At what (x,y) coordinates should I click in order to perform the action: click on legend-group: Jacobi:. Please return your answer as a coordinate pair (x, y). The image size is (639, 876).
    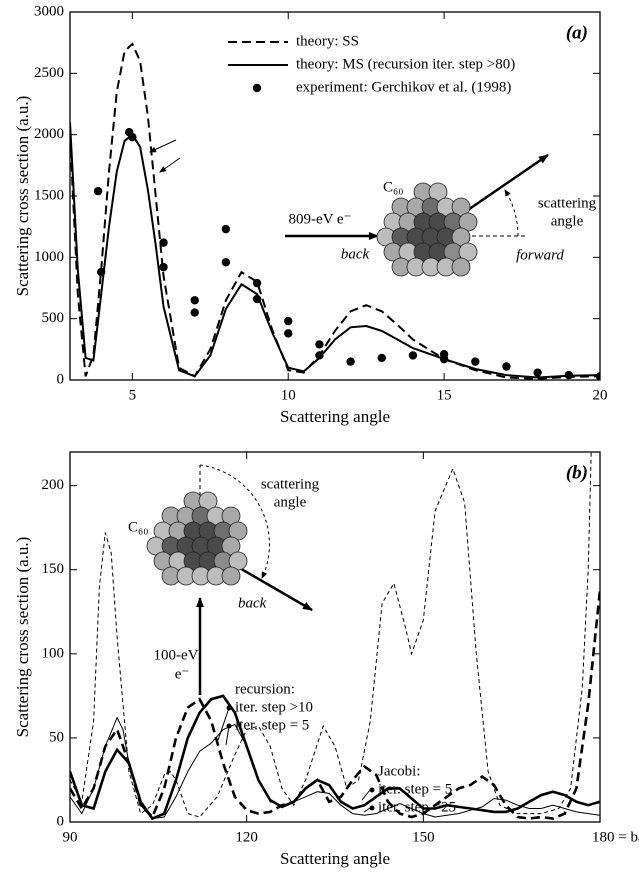
    Looking at the image, I should click on (399, 771).